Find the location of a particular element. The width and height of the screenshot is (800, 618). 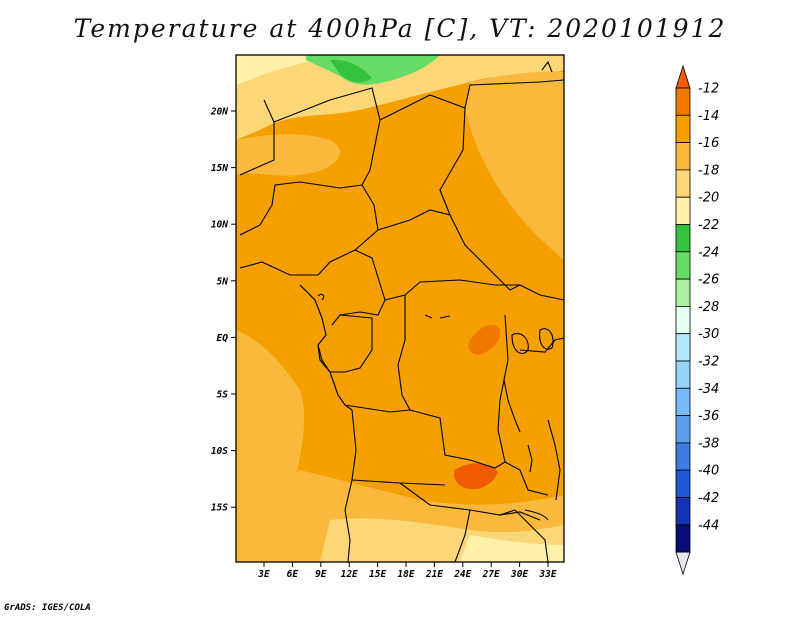

latitude-ticks: 20N 15N 10N 5N EQ 5S 10S 15S is located at coordinates (223, 310).